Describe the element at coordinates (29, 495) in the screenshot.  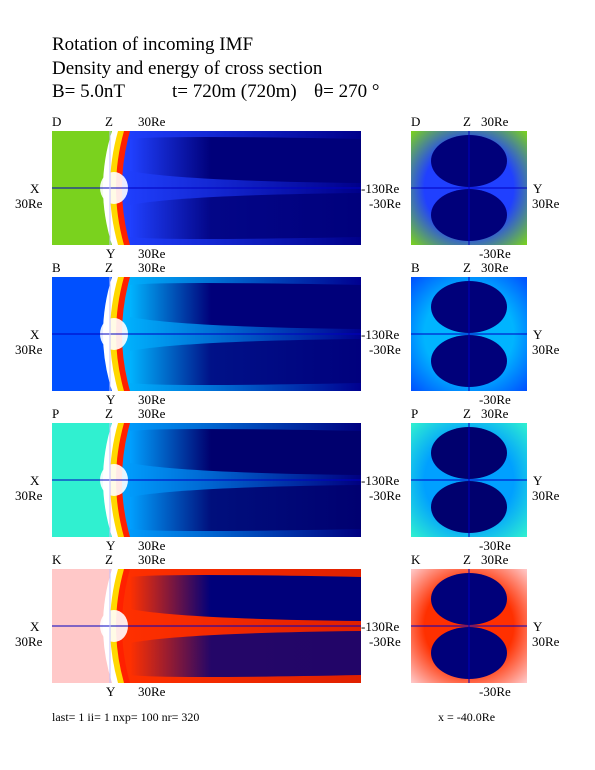
I see `x-distance-label-p: 30Re` at that location.